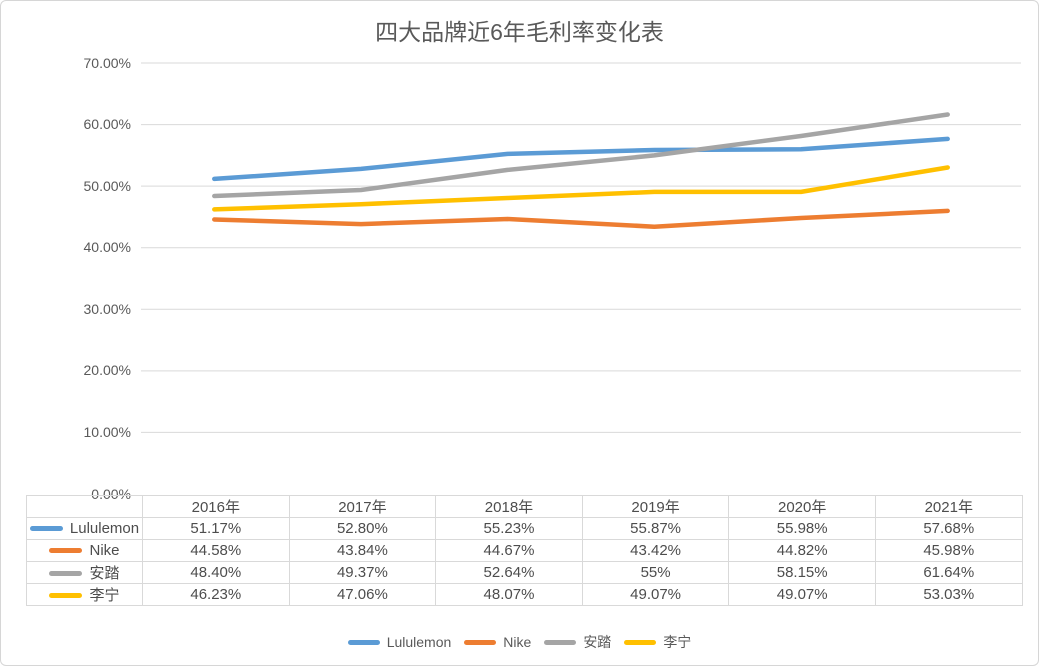 The width and height of the screenshot is (1039, 666). I want to click on table-cell: 49.37%, so click(362, 572).